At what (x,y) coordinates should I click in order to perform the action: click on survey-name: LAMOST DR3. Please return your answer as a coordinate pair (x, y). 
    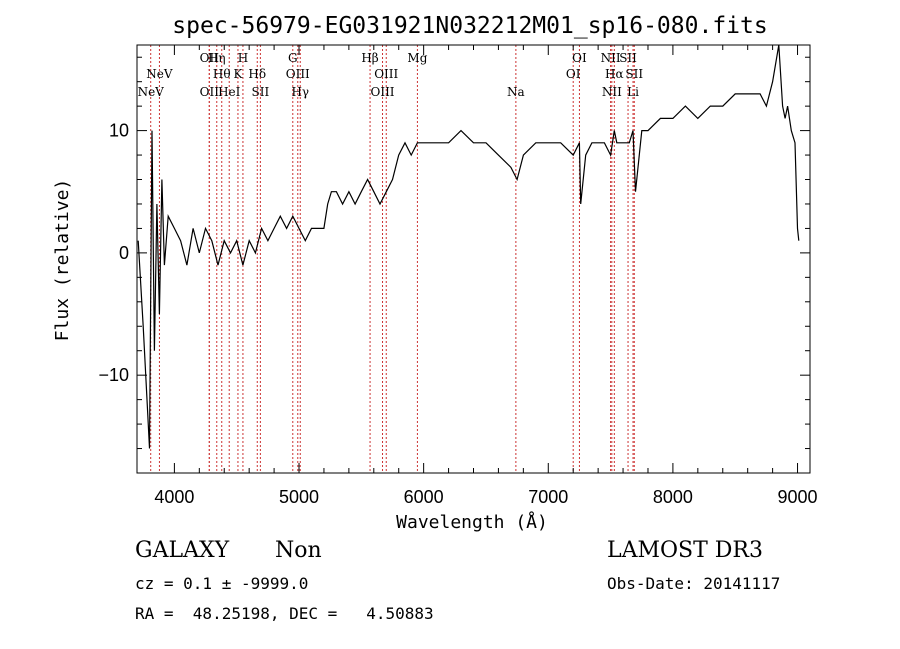
    Looking at the image, I should click on (685, 550).